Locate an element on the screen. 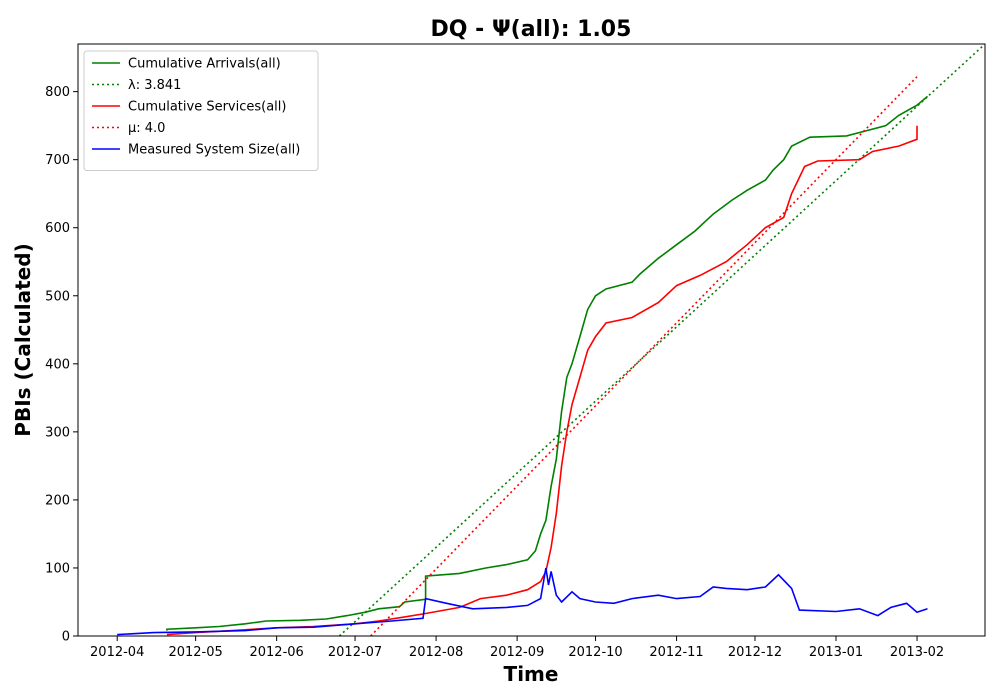 This screenshot has height=700, width=1000. chart-title: DQ - Ψ(all): 1.05 is located at coordinates (531, 29).